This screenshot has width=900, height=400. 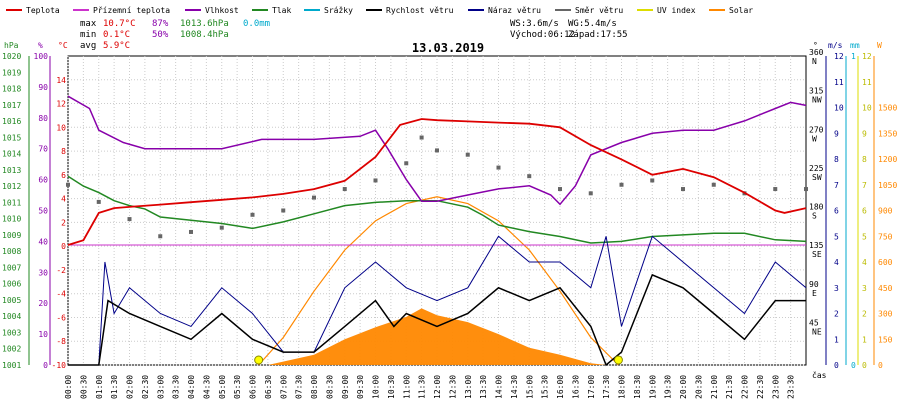 What do you see at coordinates (864, 314) in the screenshot?
I see `uv-tick: 2` at bounding box center [864, 314].